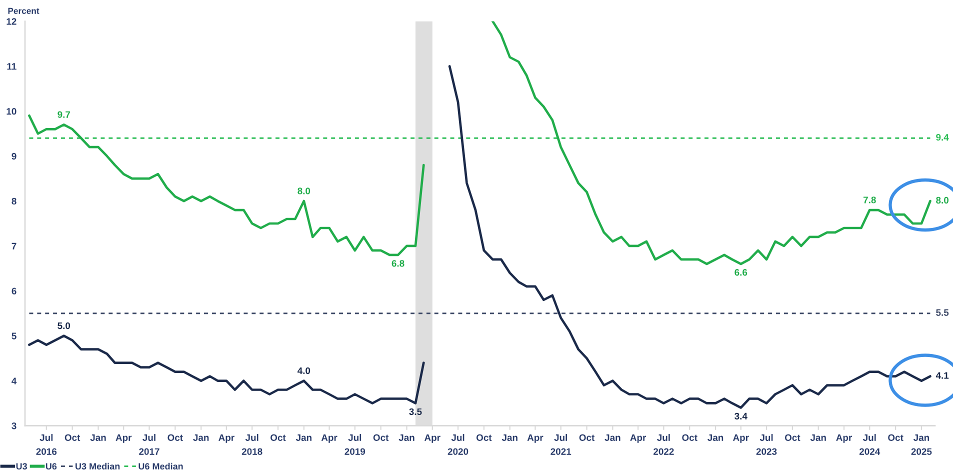 The image size is (953, 475). Describe the element at coordinates (415, 412) in the screenshot. I see `data-label: 3.5` at that location.